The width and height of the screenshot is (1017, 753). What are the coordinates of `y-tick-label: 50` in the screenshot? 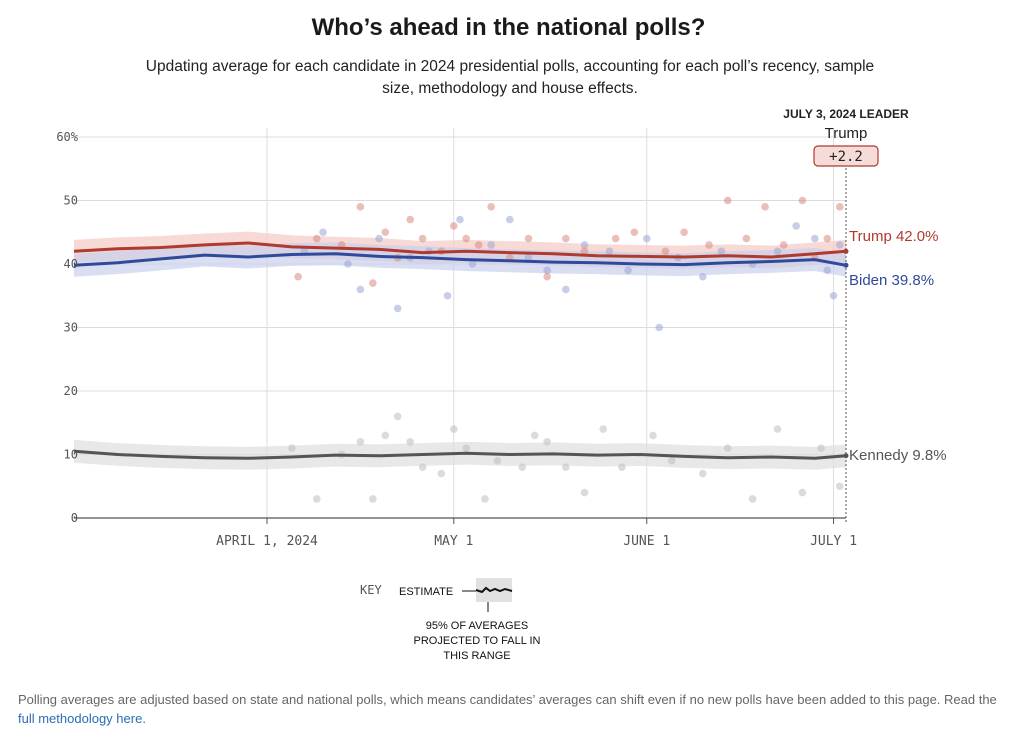 It's located at (71, 201).